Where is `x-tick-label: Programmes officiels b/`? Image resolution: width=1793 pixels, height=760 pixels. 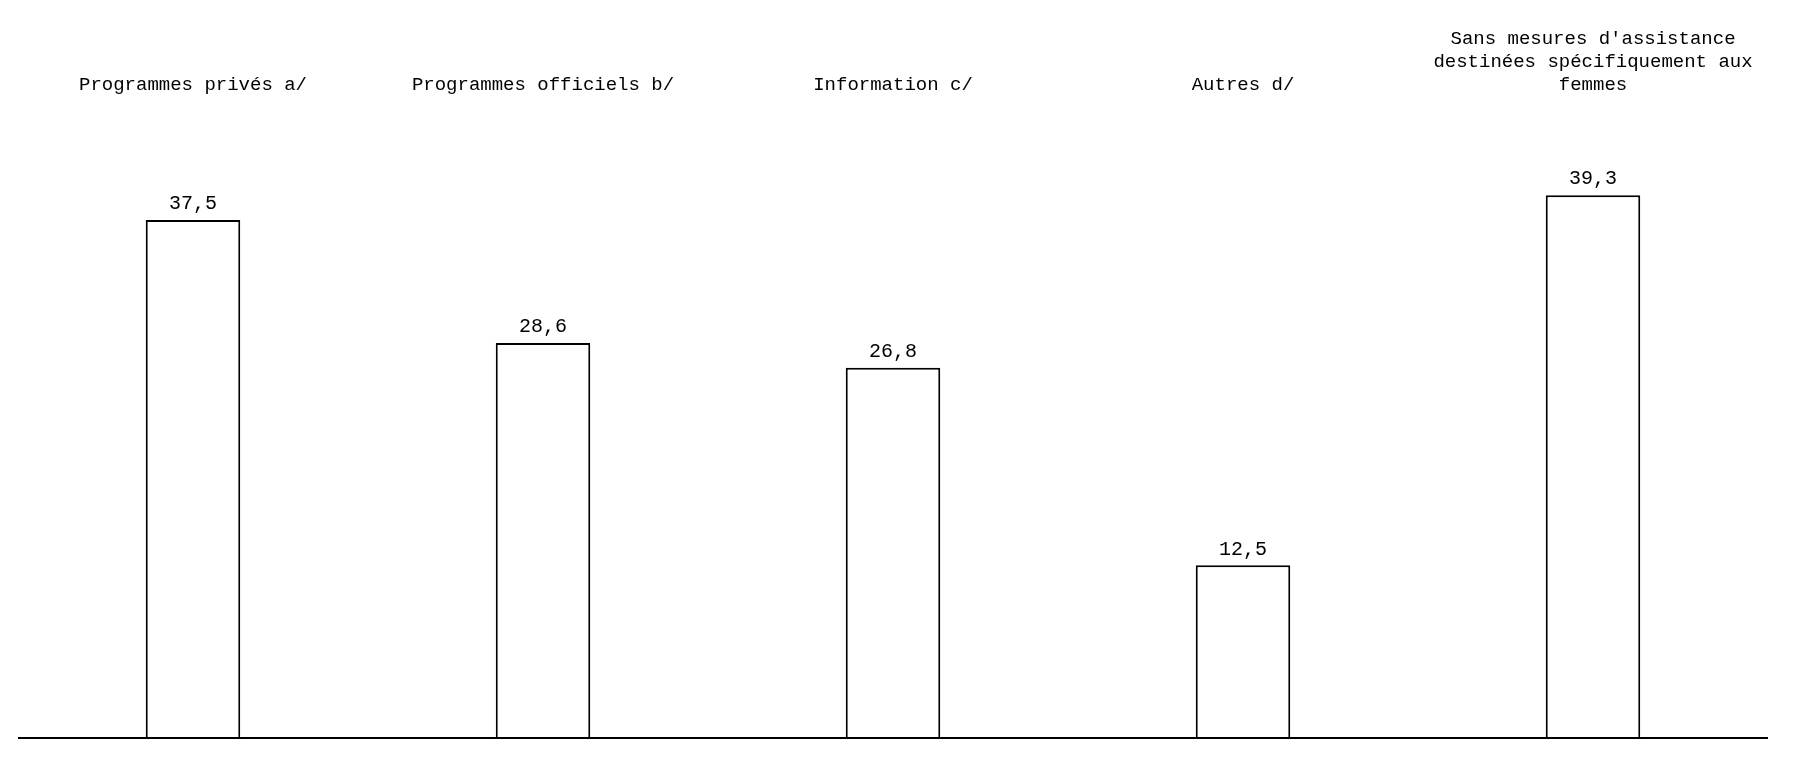
x-tick-label: Programmes officiels b/ is located at coordinates (543, 85).